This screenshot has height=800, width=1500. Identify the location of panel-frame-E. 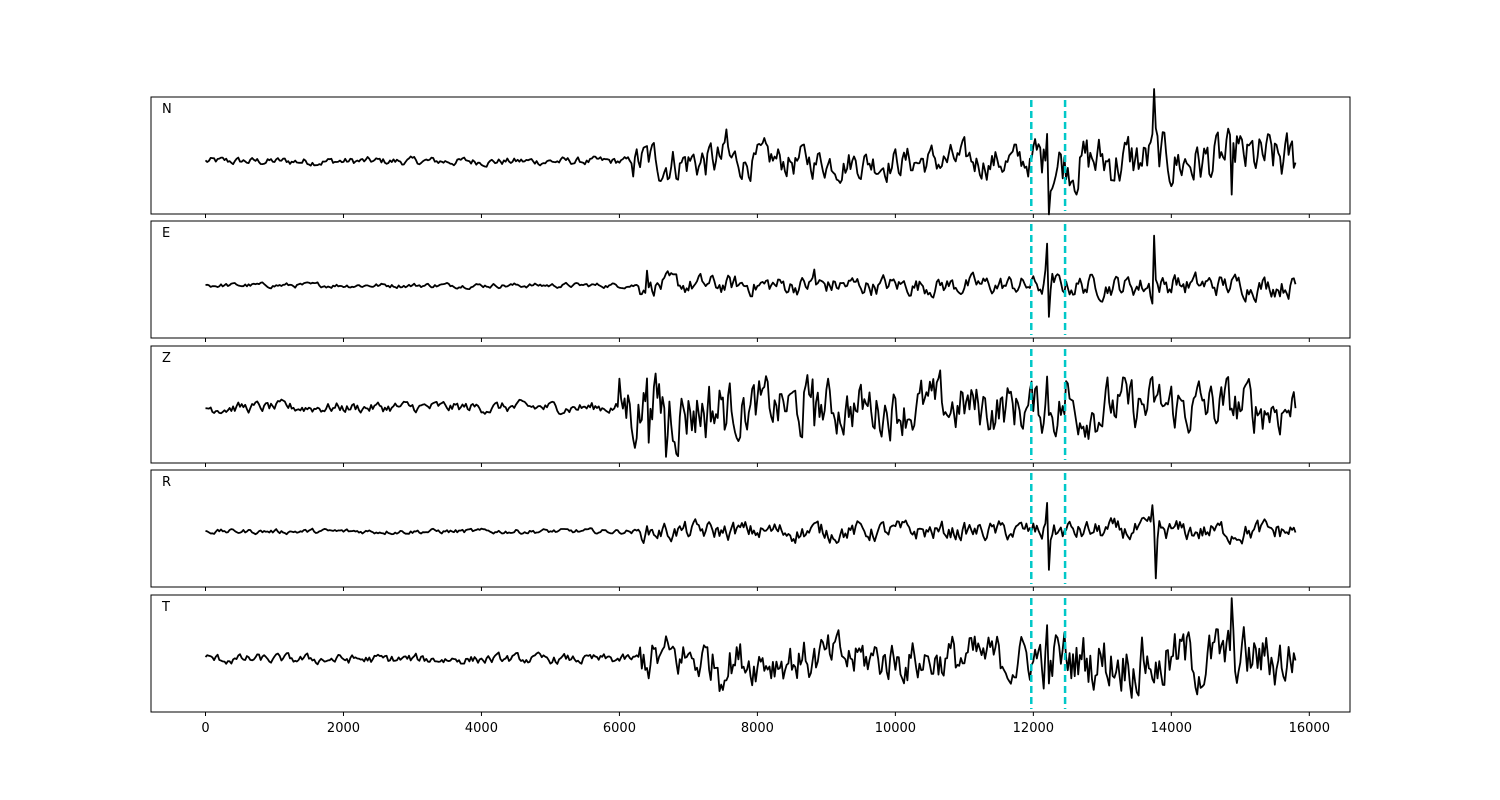
(750, 279).